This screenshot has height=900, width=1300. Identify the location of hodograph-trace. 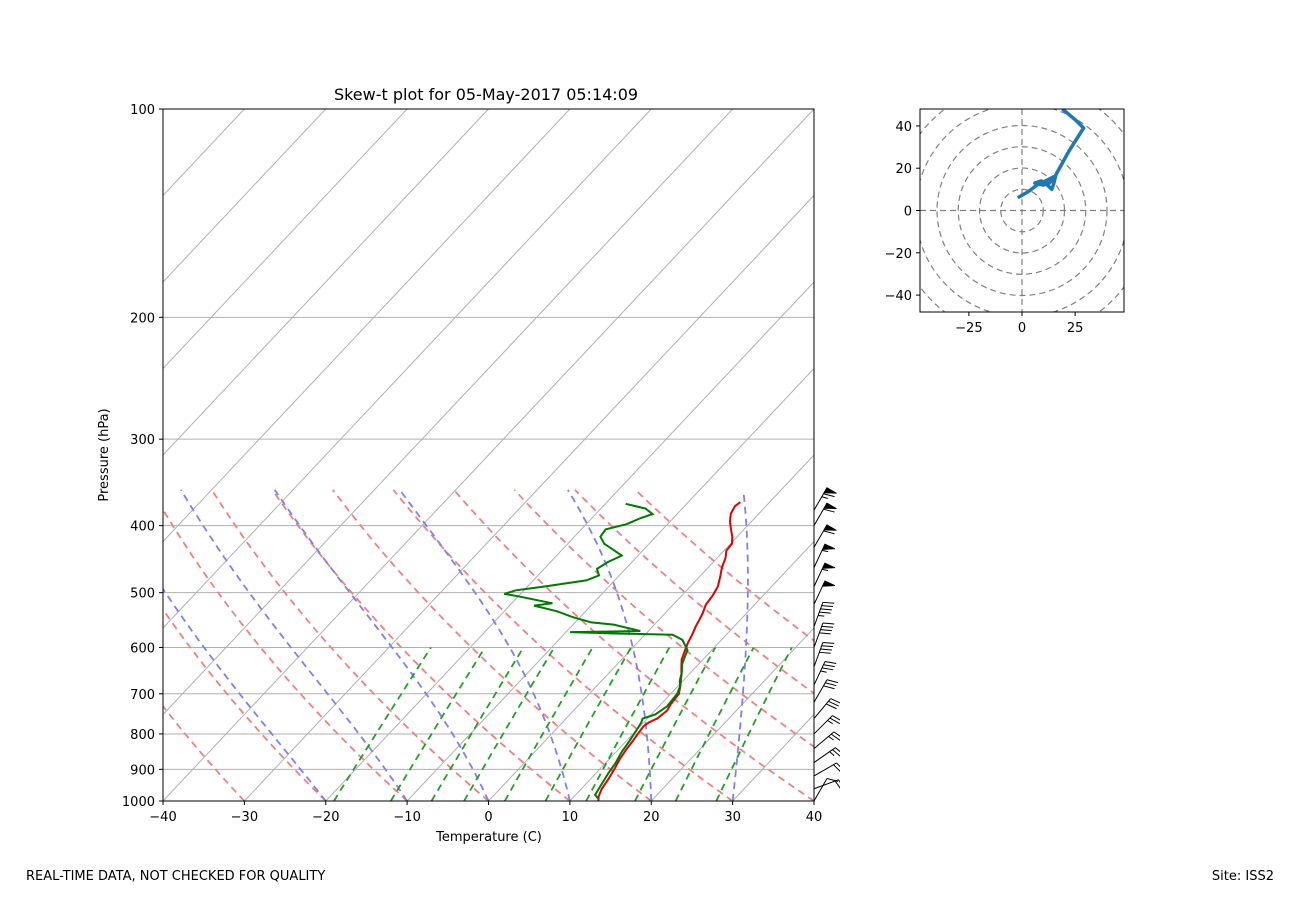
(1051, 154).